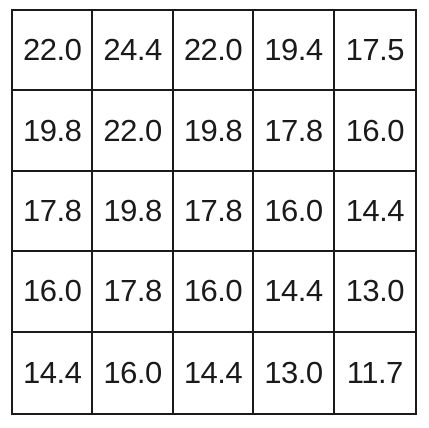 Image resolution: width=429 pixels, height=428 pixels. What do you see at coordinates (375, 372) in the screenshot?
I see `grid-cell-r4-c4: 11.7` at bounding box center [375, 372].